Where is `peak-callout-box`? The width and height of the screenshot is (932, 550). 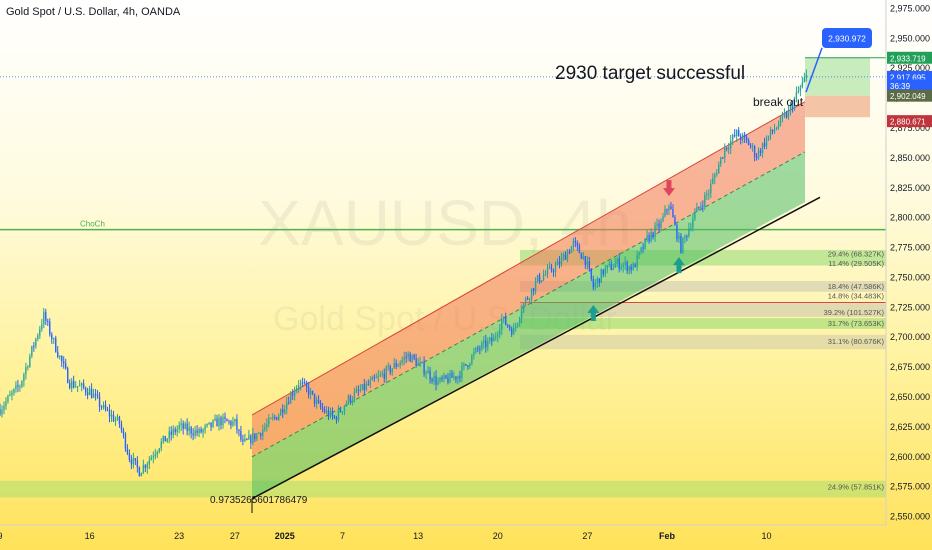 peak-callout-box is located at coordinates (847, 38).